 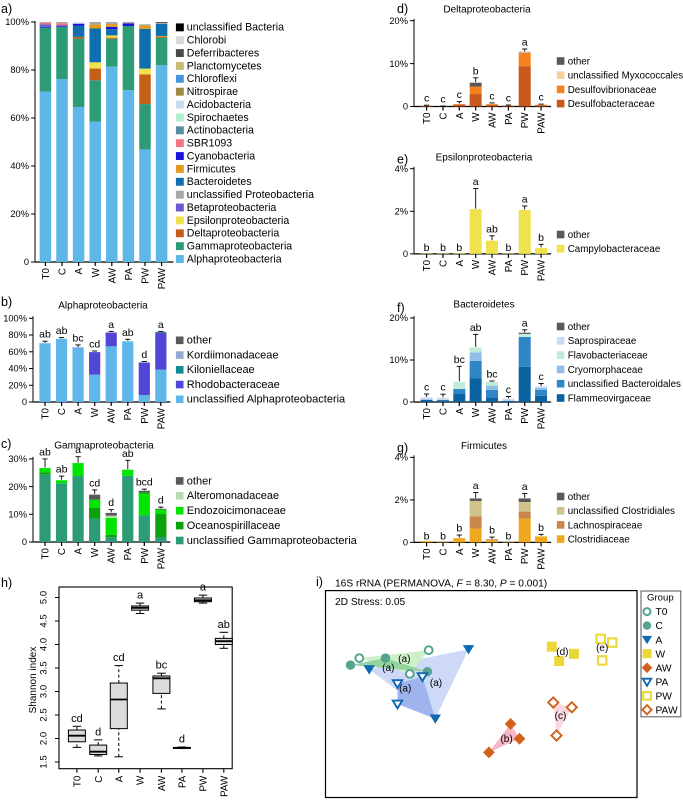 I want to click on svg-text: Gammaproteobacteria, so click(x=104, y=446).